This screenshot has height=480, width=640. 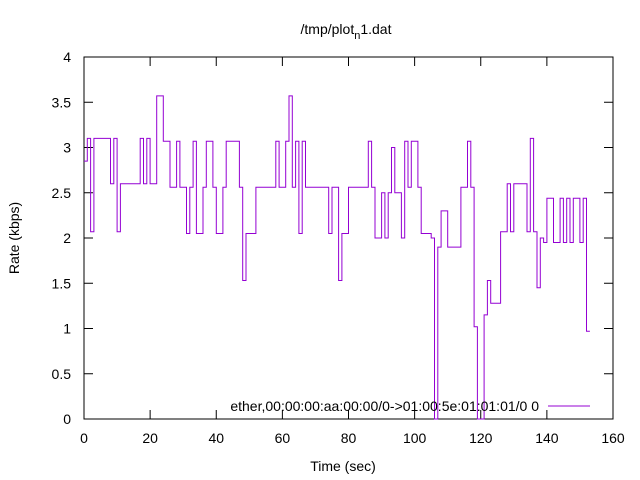 What do you see at coordinates (67, 57) in the screenshot?
I see `y-tick-label: 4` at bounding box center [67, 57].